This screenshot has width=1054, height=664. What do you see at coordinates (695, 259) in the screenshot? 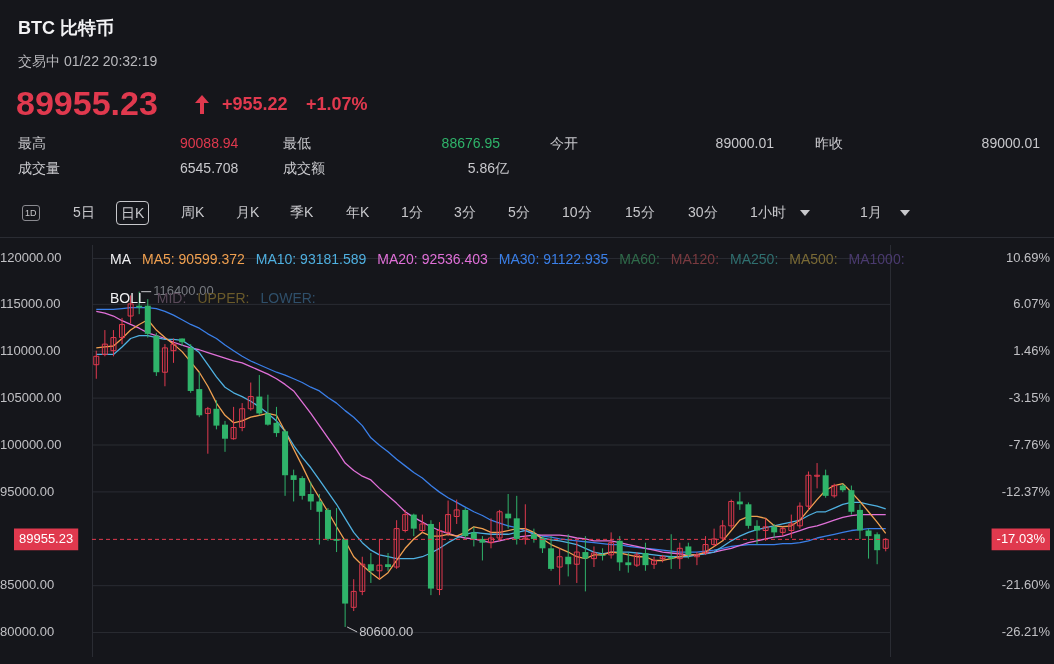
I see `annotation: MA120:` at bounding box center [695, 259].